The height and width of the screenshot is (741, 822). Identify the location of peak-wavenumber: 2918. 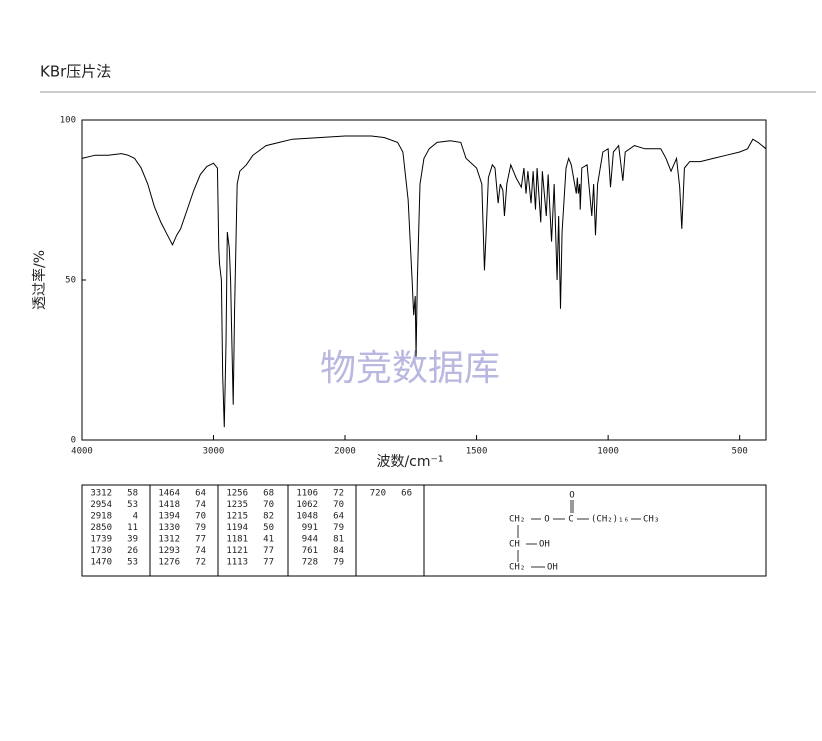
(101, 517).